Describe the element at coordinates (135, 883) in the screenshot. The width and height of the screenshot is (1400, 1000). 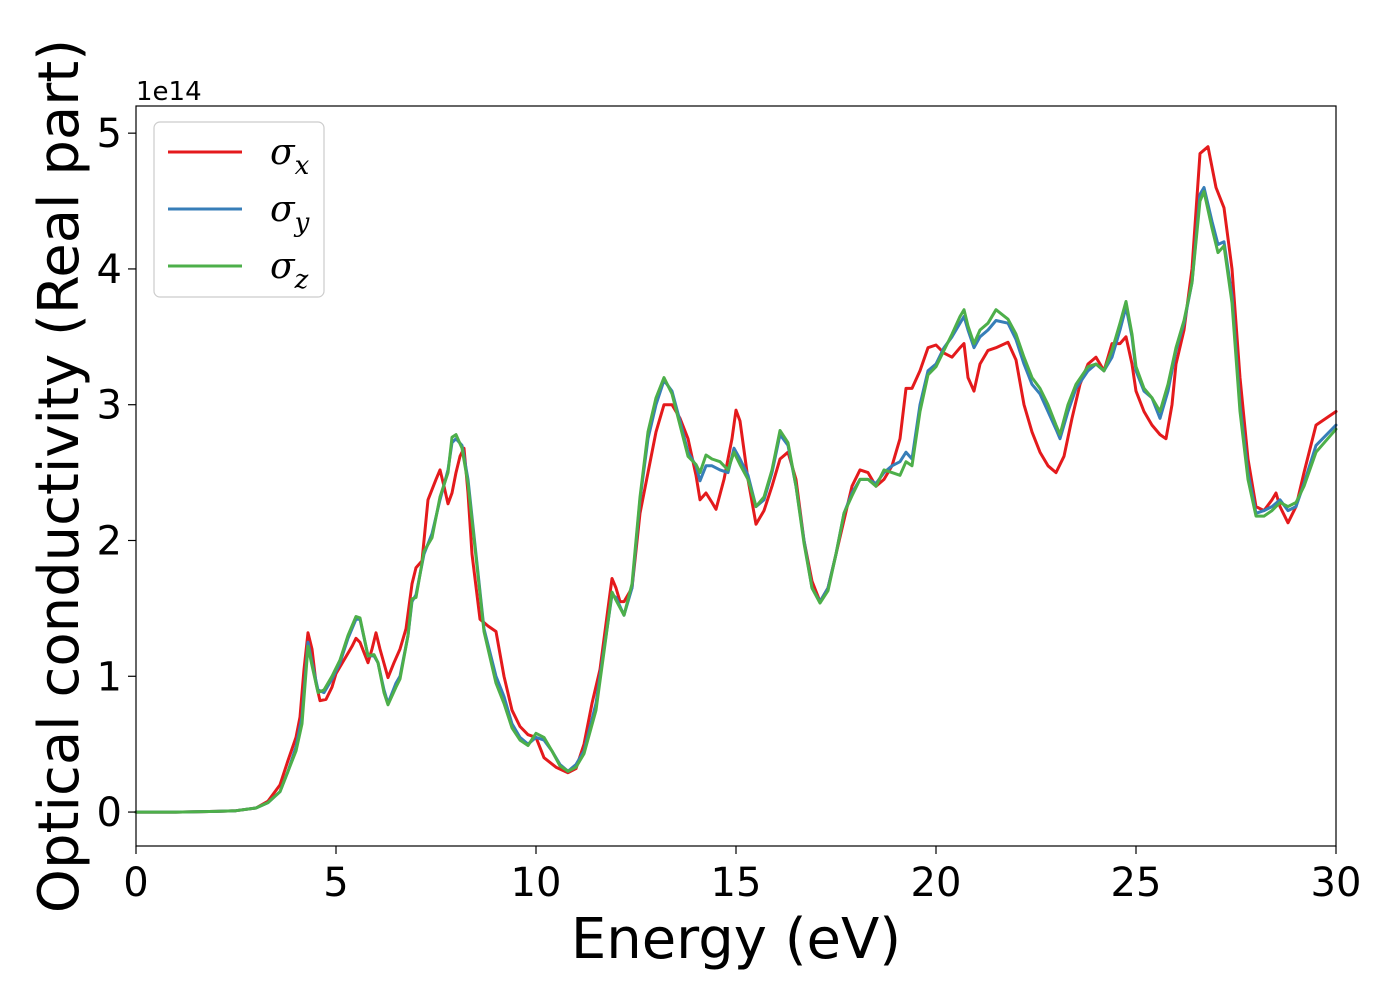
I see `x-tick-label: 0` at that location.